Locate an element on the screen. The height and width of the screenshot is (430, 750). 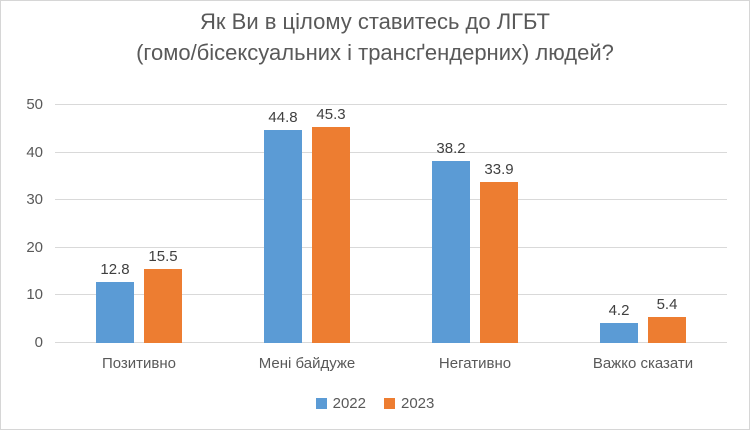
legend-label-2023: 2023 is located at coordinates (418, 403).